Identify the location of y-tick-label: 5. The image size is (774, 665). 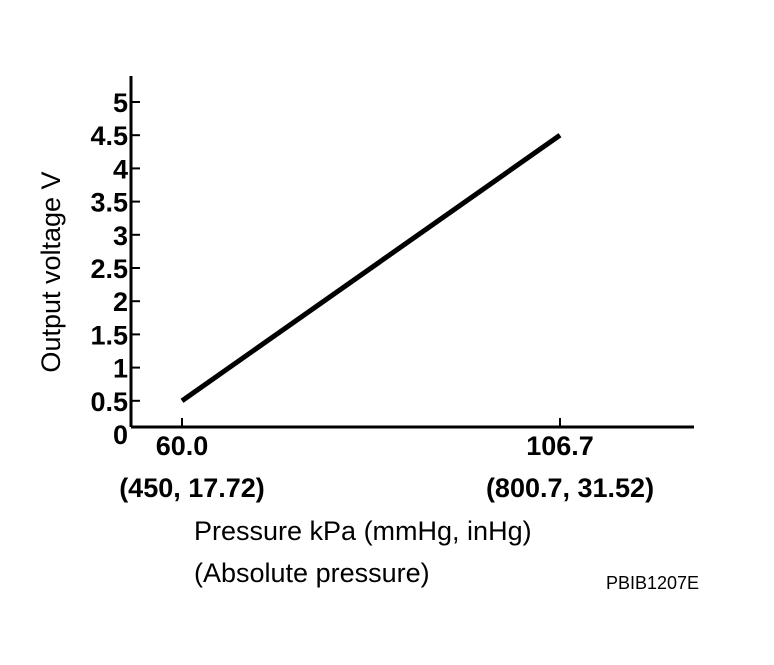
(120, 103).